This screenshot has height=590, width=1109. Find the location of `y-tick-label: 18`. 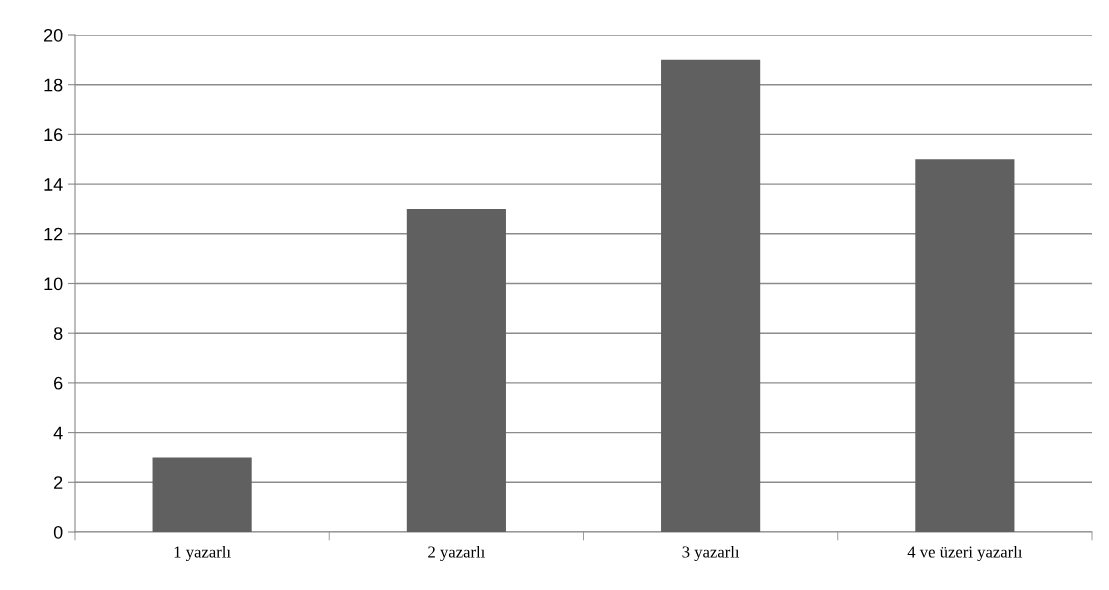

y-tick-label: 18 is located at coordinates (53, 85).